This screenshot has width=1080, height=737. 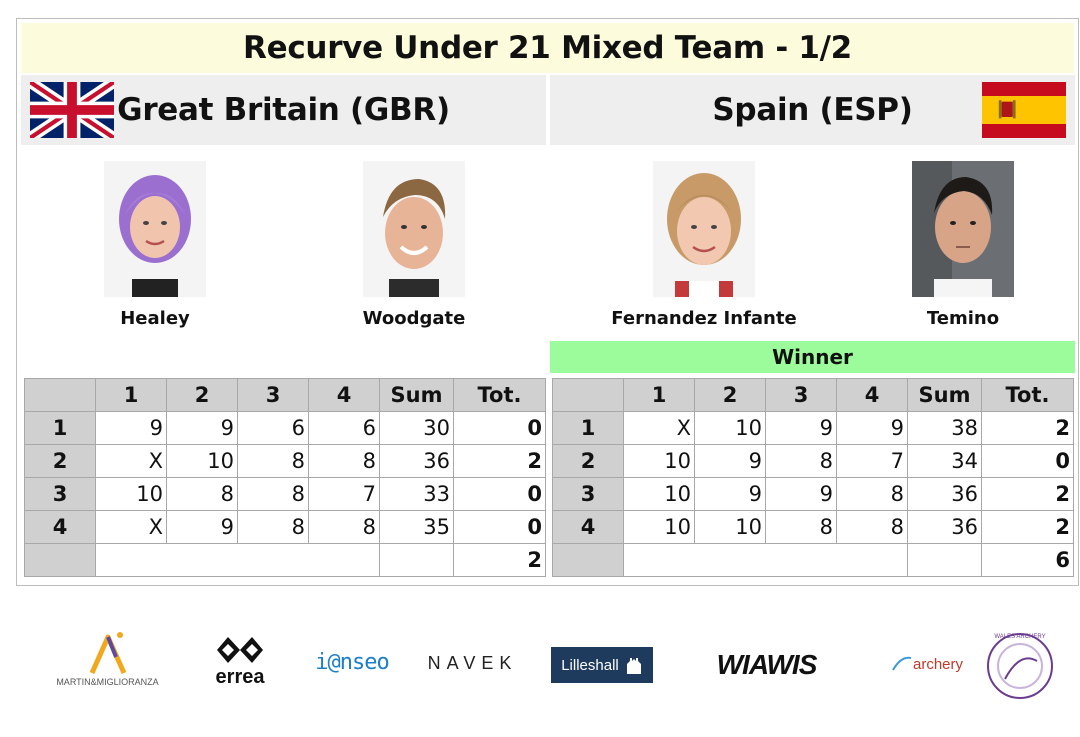 What do you see at coordinates (872, 395) in the screenshot?
I see `header-cell: 4` at bounding box center [872, 395].